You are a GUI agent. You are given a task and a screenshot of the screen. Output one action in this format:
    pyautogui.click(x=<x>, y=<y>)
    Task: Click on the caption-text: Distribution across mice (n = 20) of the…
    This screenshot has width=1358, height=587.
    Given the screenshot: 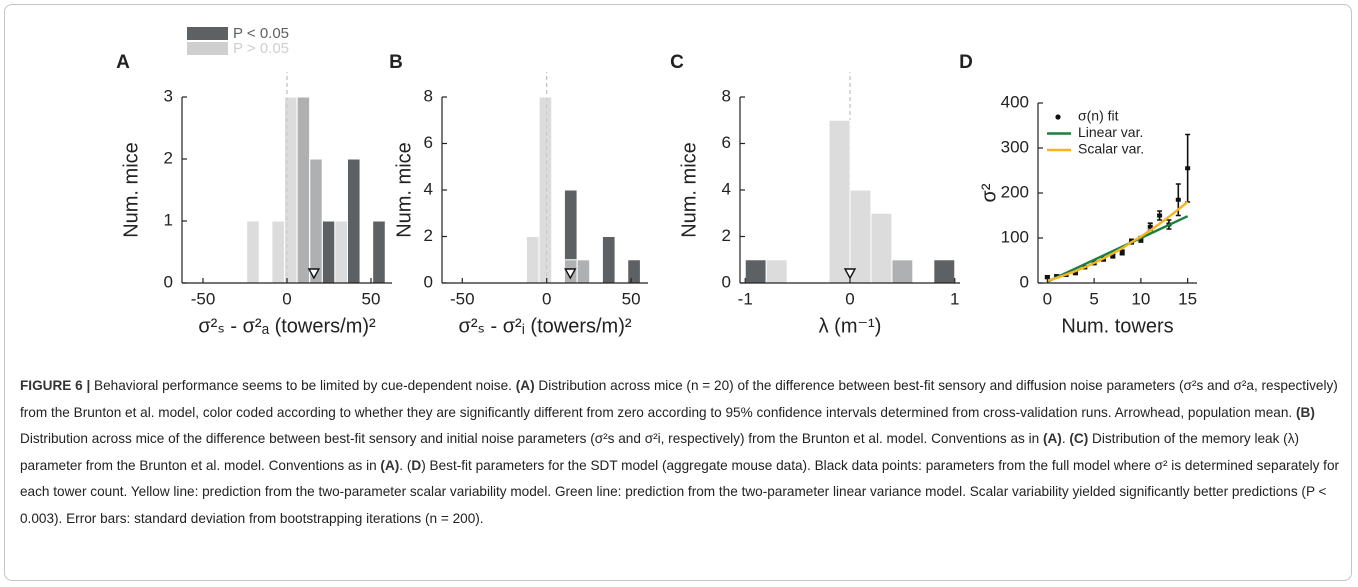 What is the action you would take?
    pyautogui.click(x=679, y=399)
    